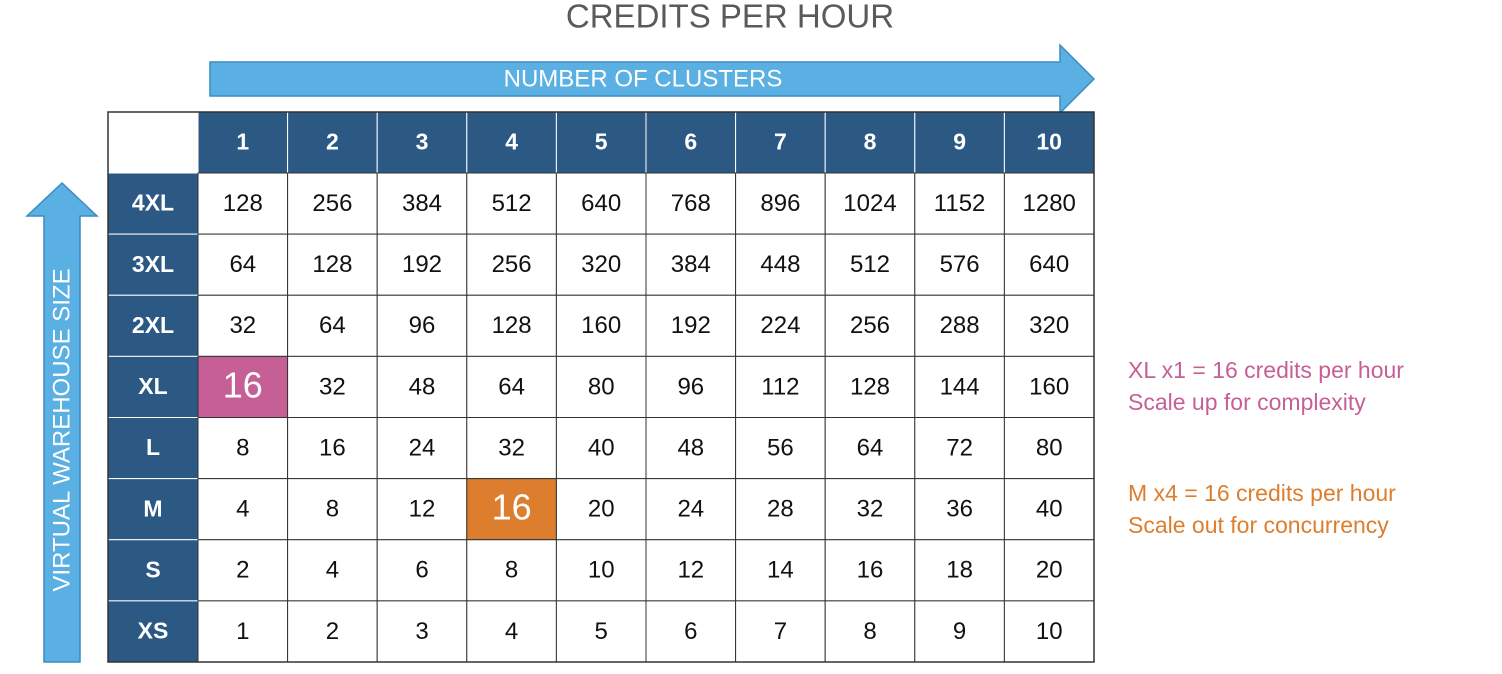  I want to click on row-header: XS, so click(153, 631).